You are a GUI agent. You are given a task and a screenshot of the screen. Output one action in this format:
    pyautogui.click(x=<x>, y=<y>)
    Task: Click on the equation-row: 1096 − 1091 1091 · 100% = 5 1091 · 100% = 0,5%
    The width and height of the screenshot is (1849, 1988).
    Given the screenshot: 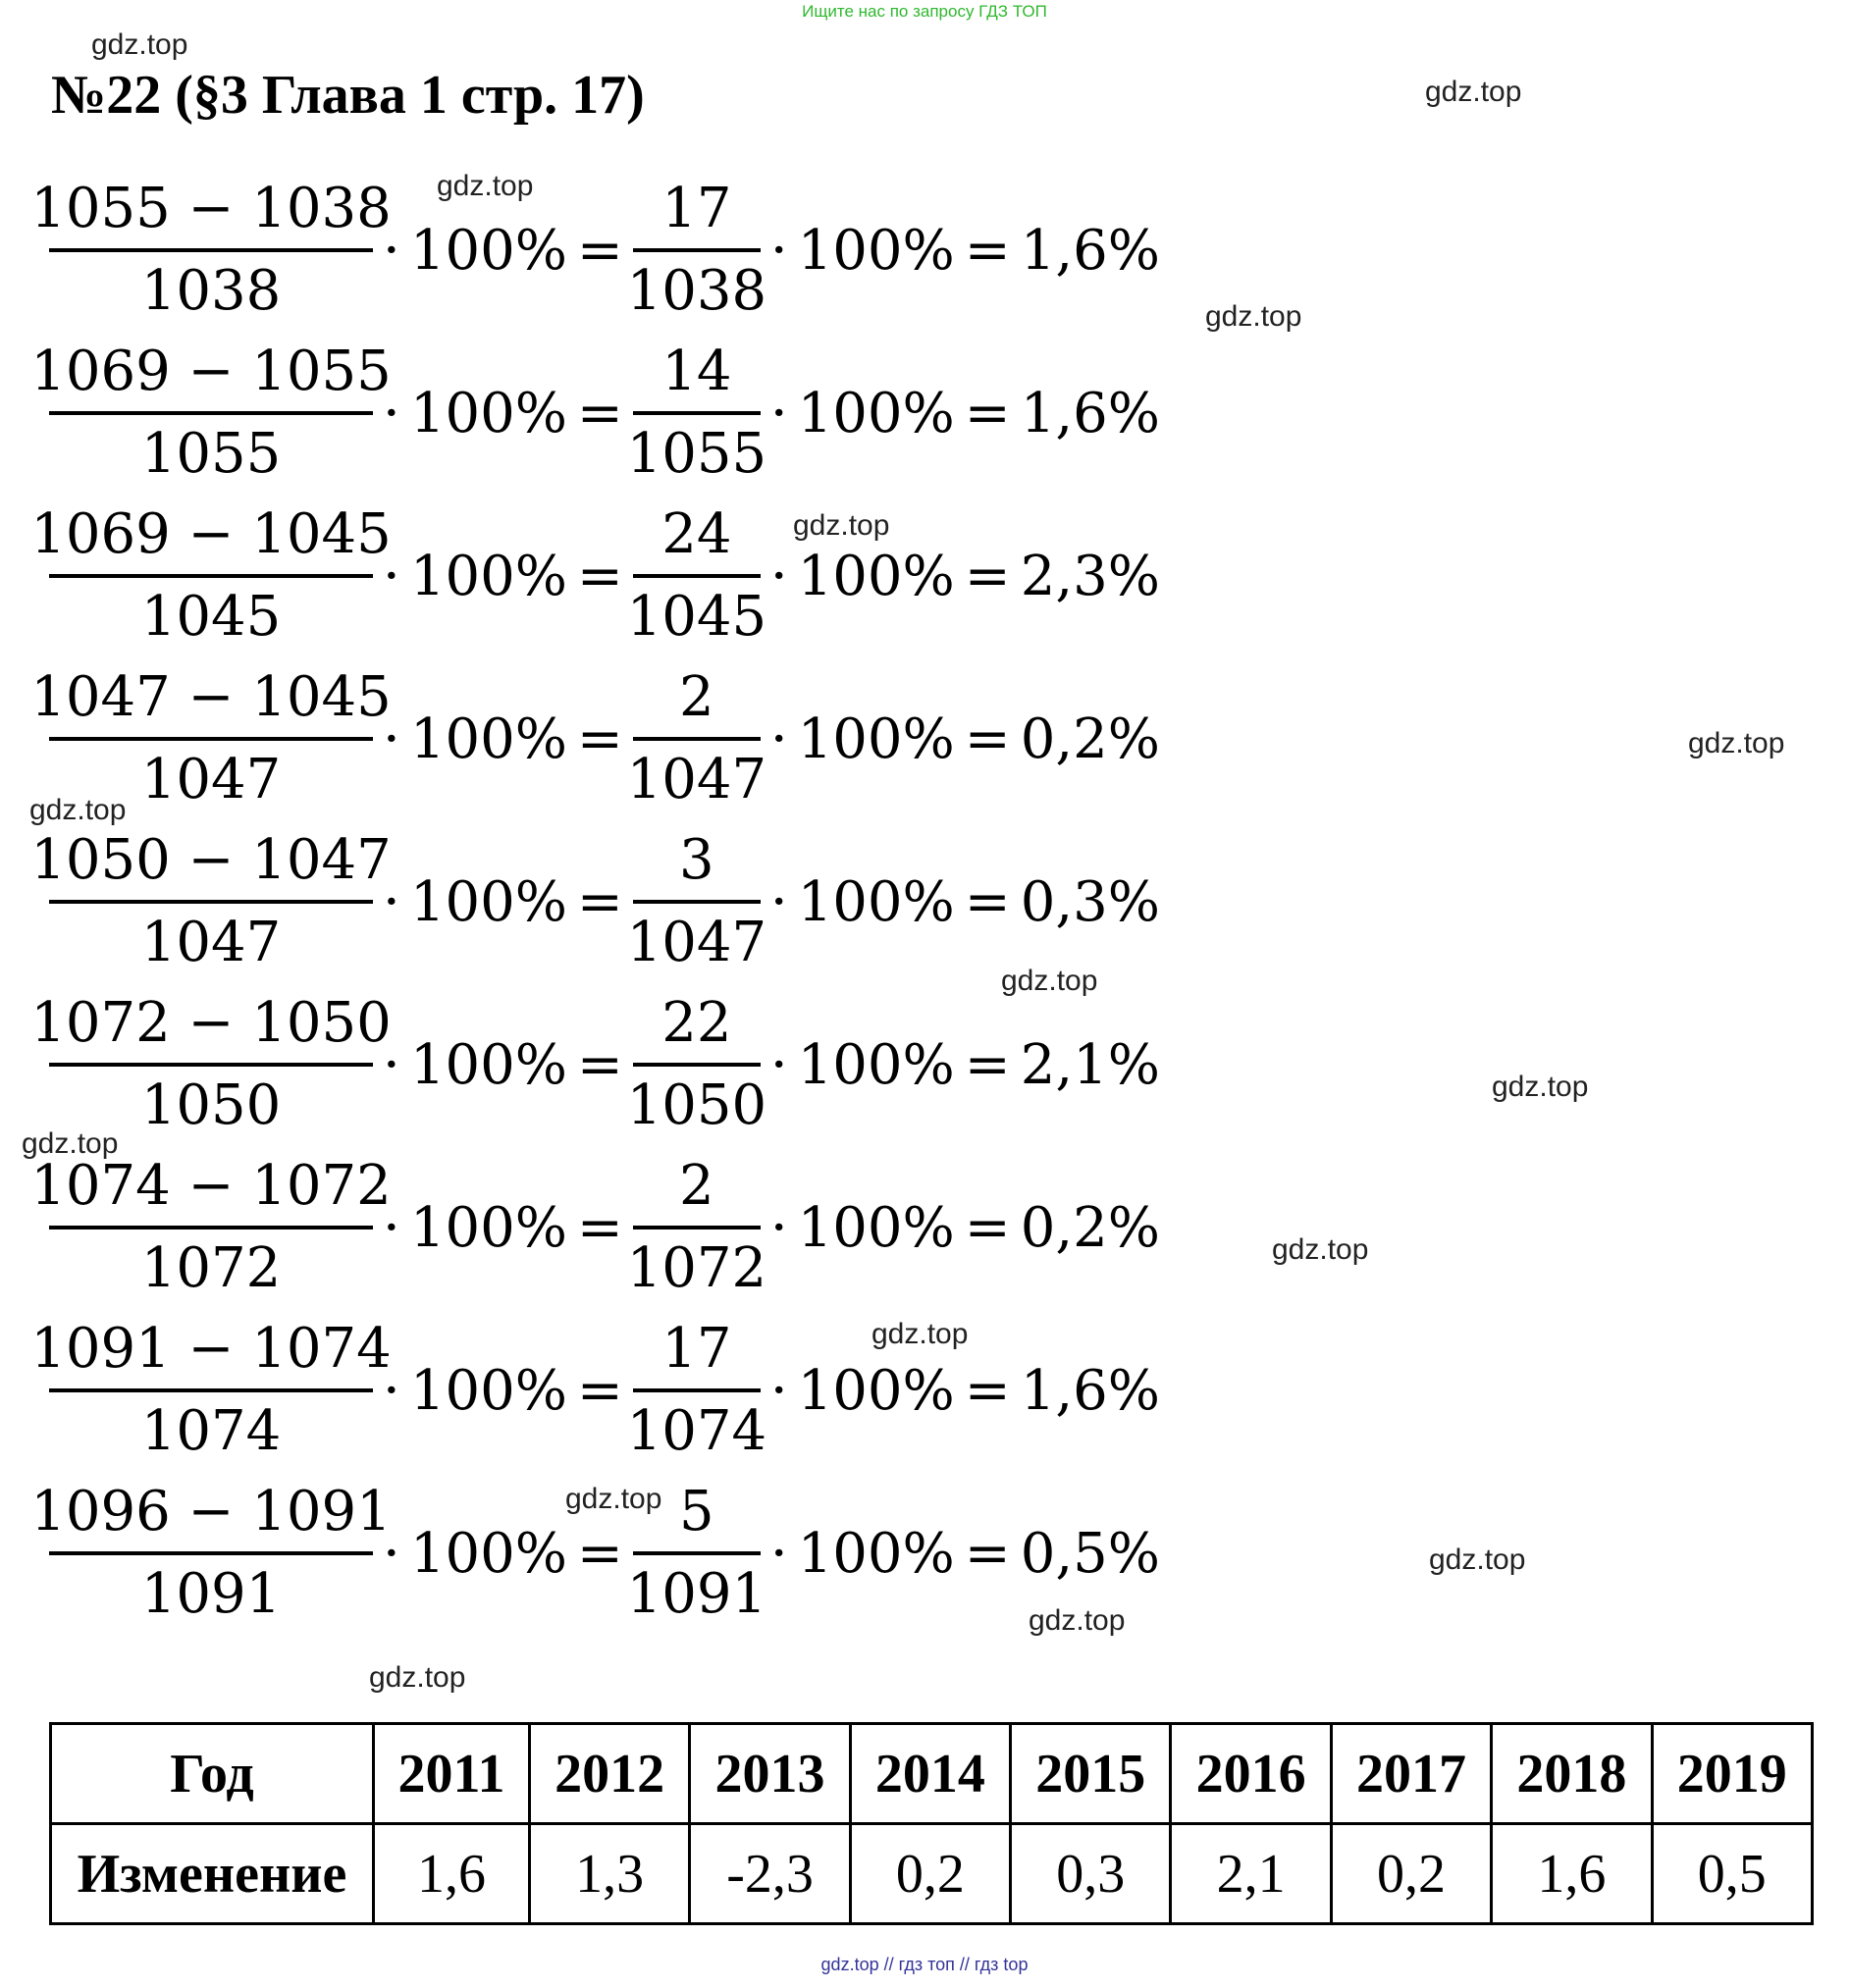 What is the action you would take?
    pyautogui.click(x=628, y=1553)
    